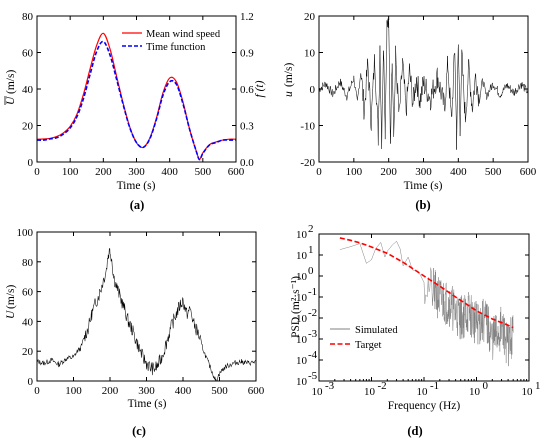 This screenshot has height=444, width=550. What do you see at coordinates (28, 263) in the screenshot?
I see `panel-c-y-tick-label: 80` at bounding box center [28, 263].